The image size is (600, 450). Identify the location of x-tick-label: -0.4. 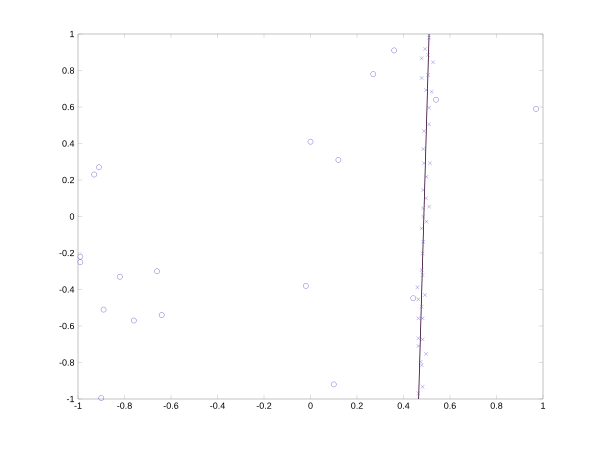
(217, 405).